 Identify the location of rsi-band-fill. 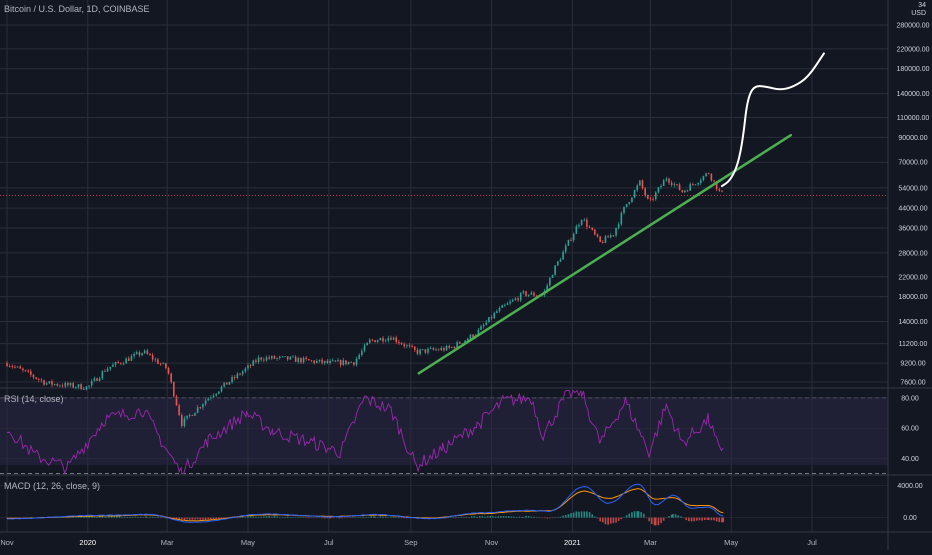
(444, 431).